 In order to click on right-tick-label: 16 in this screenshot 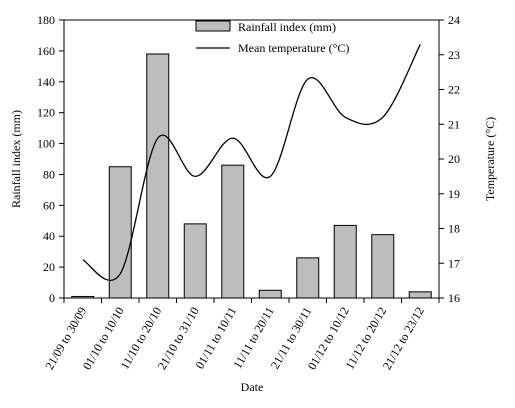, I will do `click(454, 298)`.